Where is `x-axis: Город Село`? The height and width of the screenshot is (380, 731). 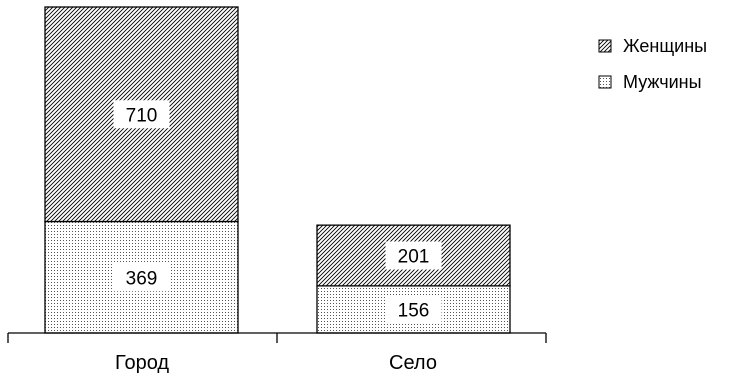 x-axis: Город Село is located at coordinates (277, 353).